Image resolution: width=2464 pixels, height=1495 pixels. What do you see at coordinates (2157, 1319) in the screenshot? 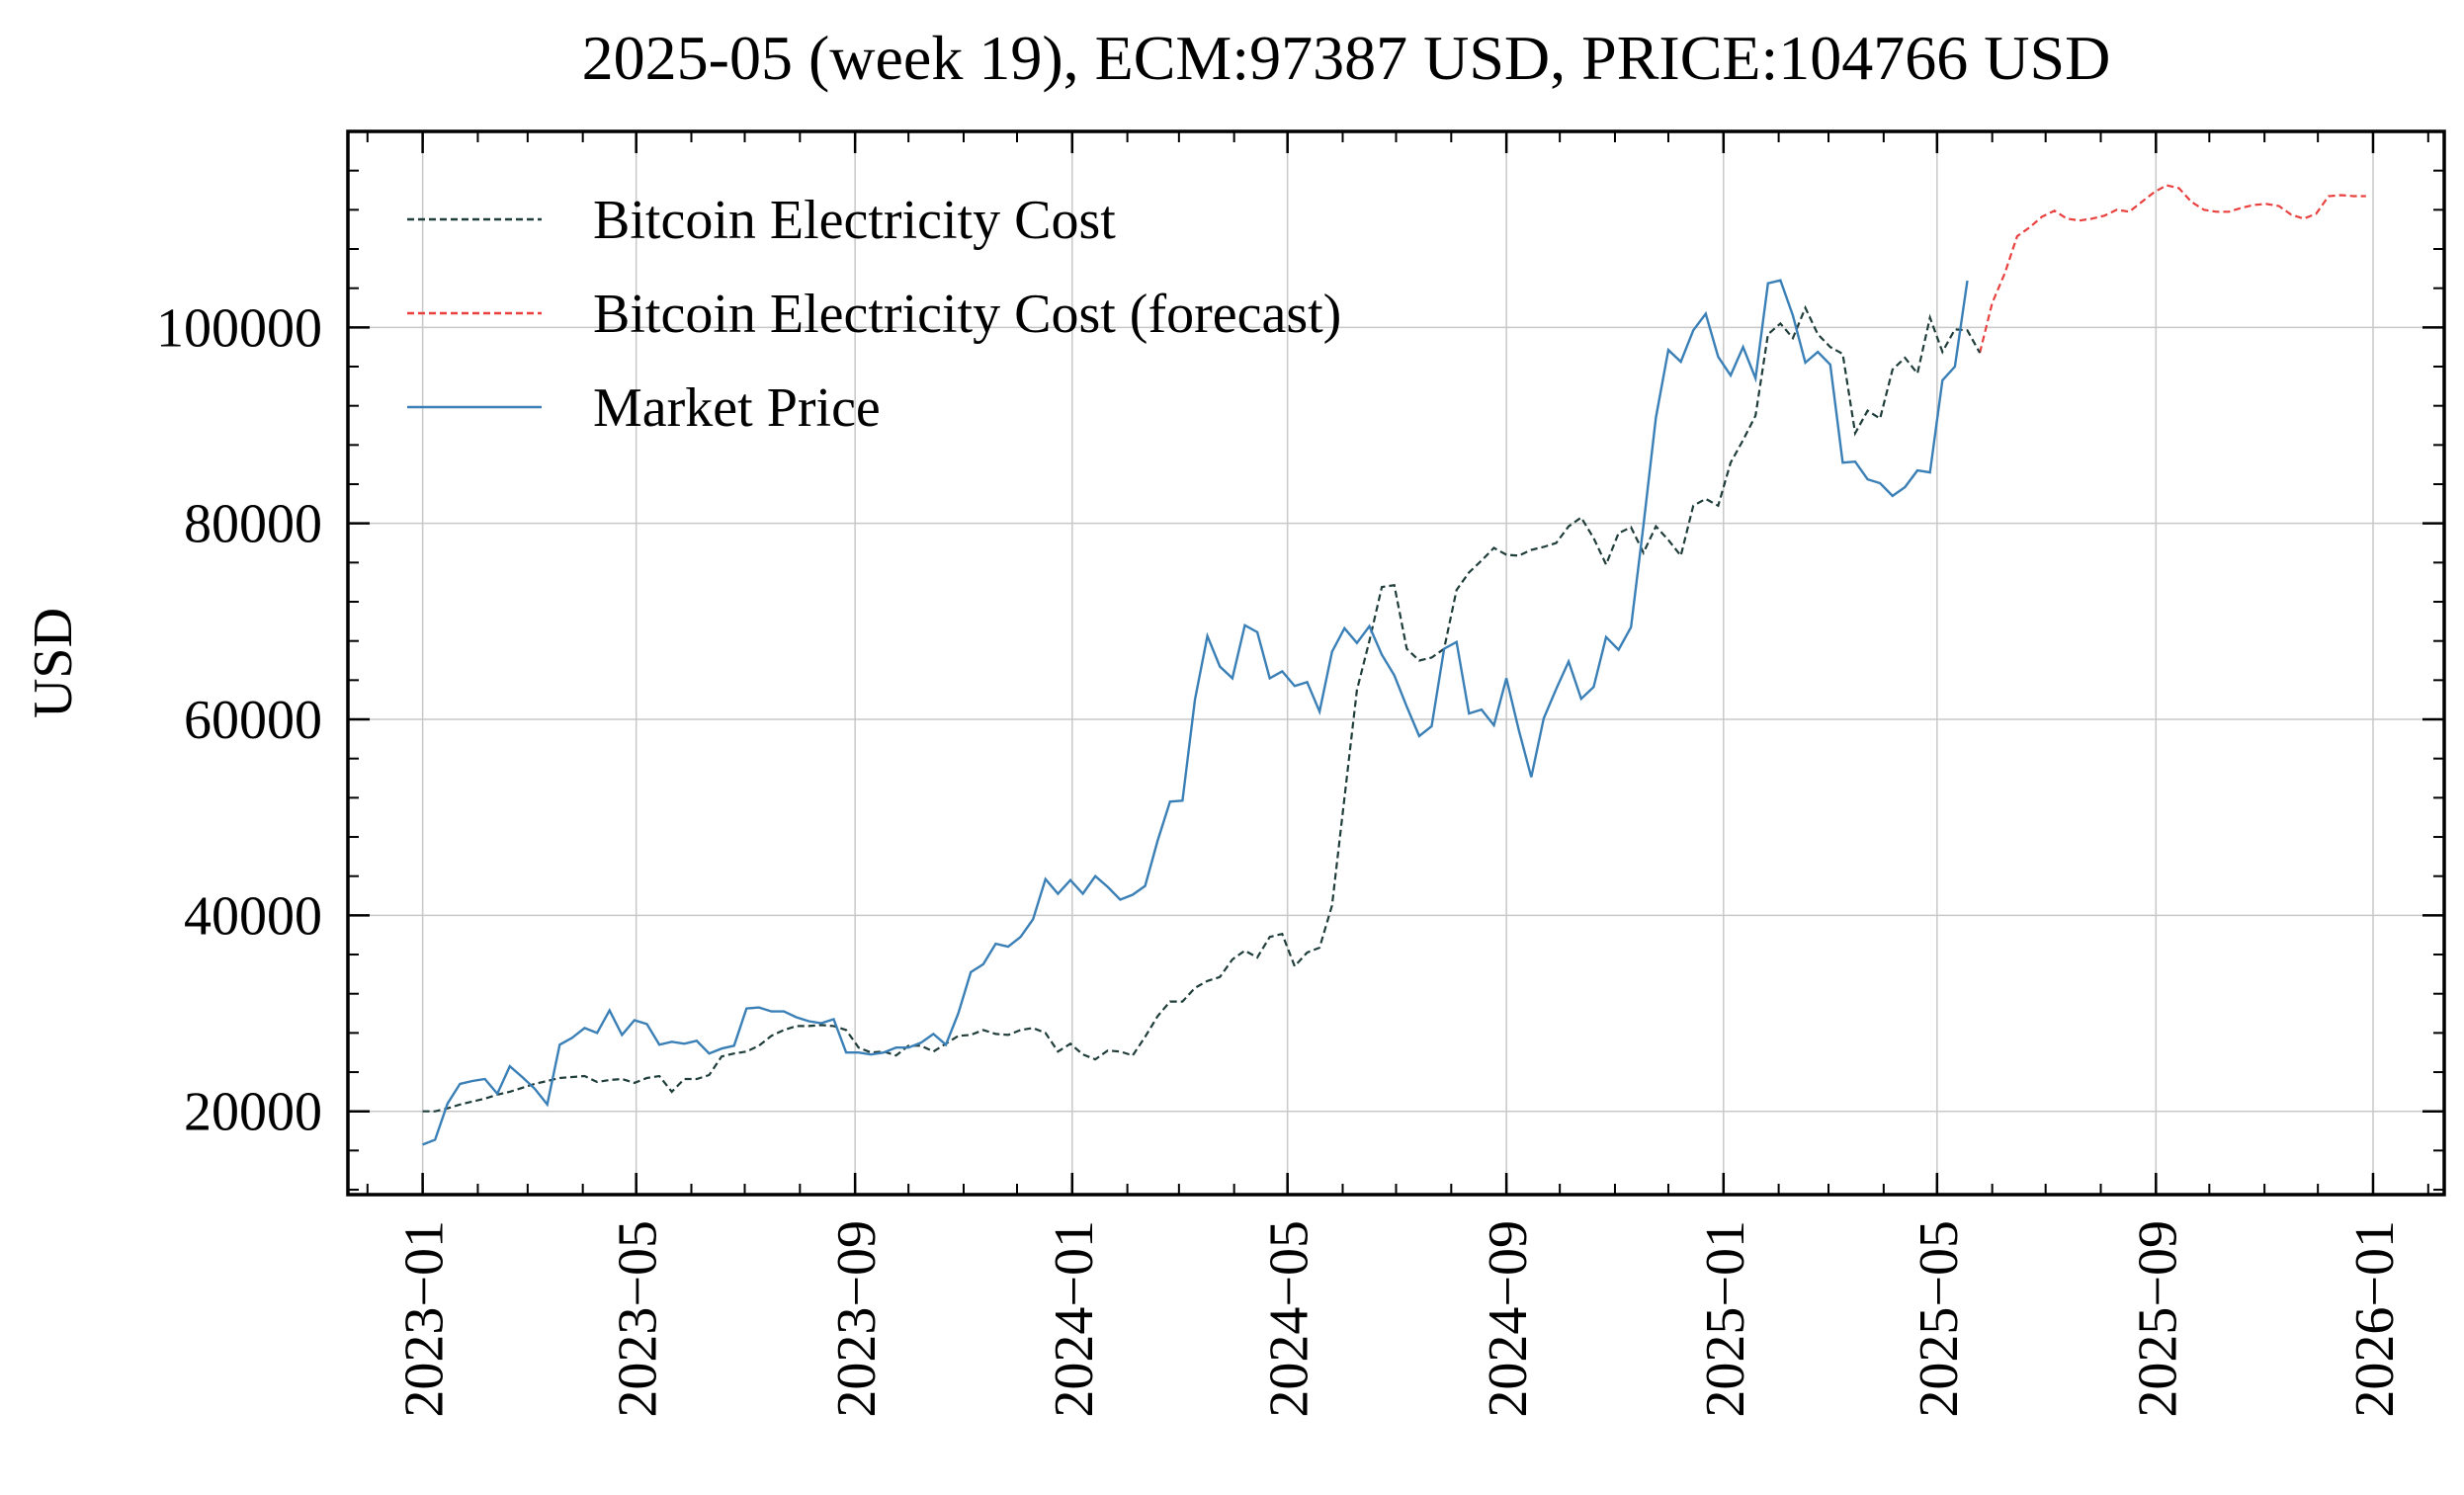
I see `x-tick-label: 2025−09` at bounding box center [2157, 1319].